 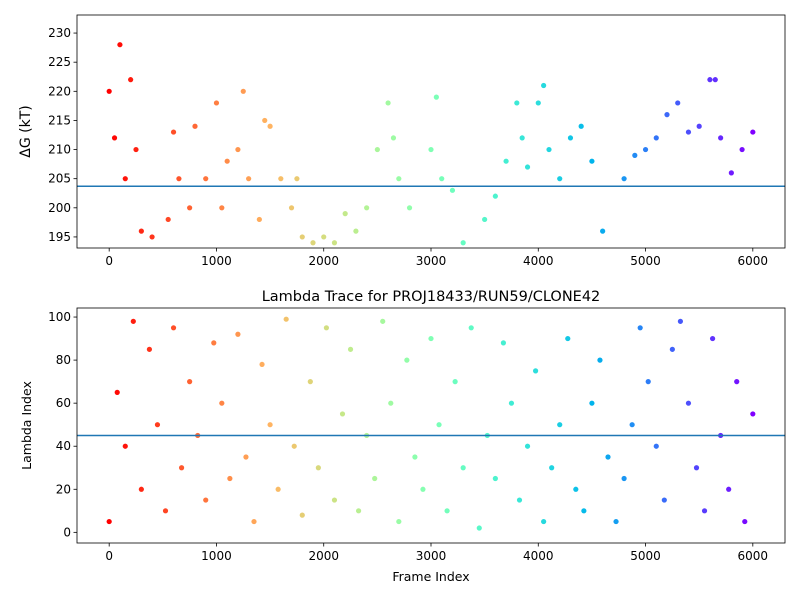 What do you see at coordinates (59, 91) in the screenshot?
I see `y-tick-label: 220` at bounding box center [59, 91].